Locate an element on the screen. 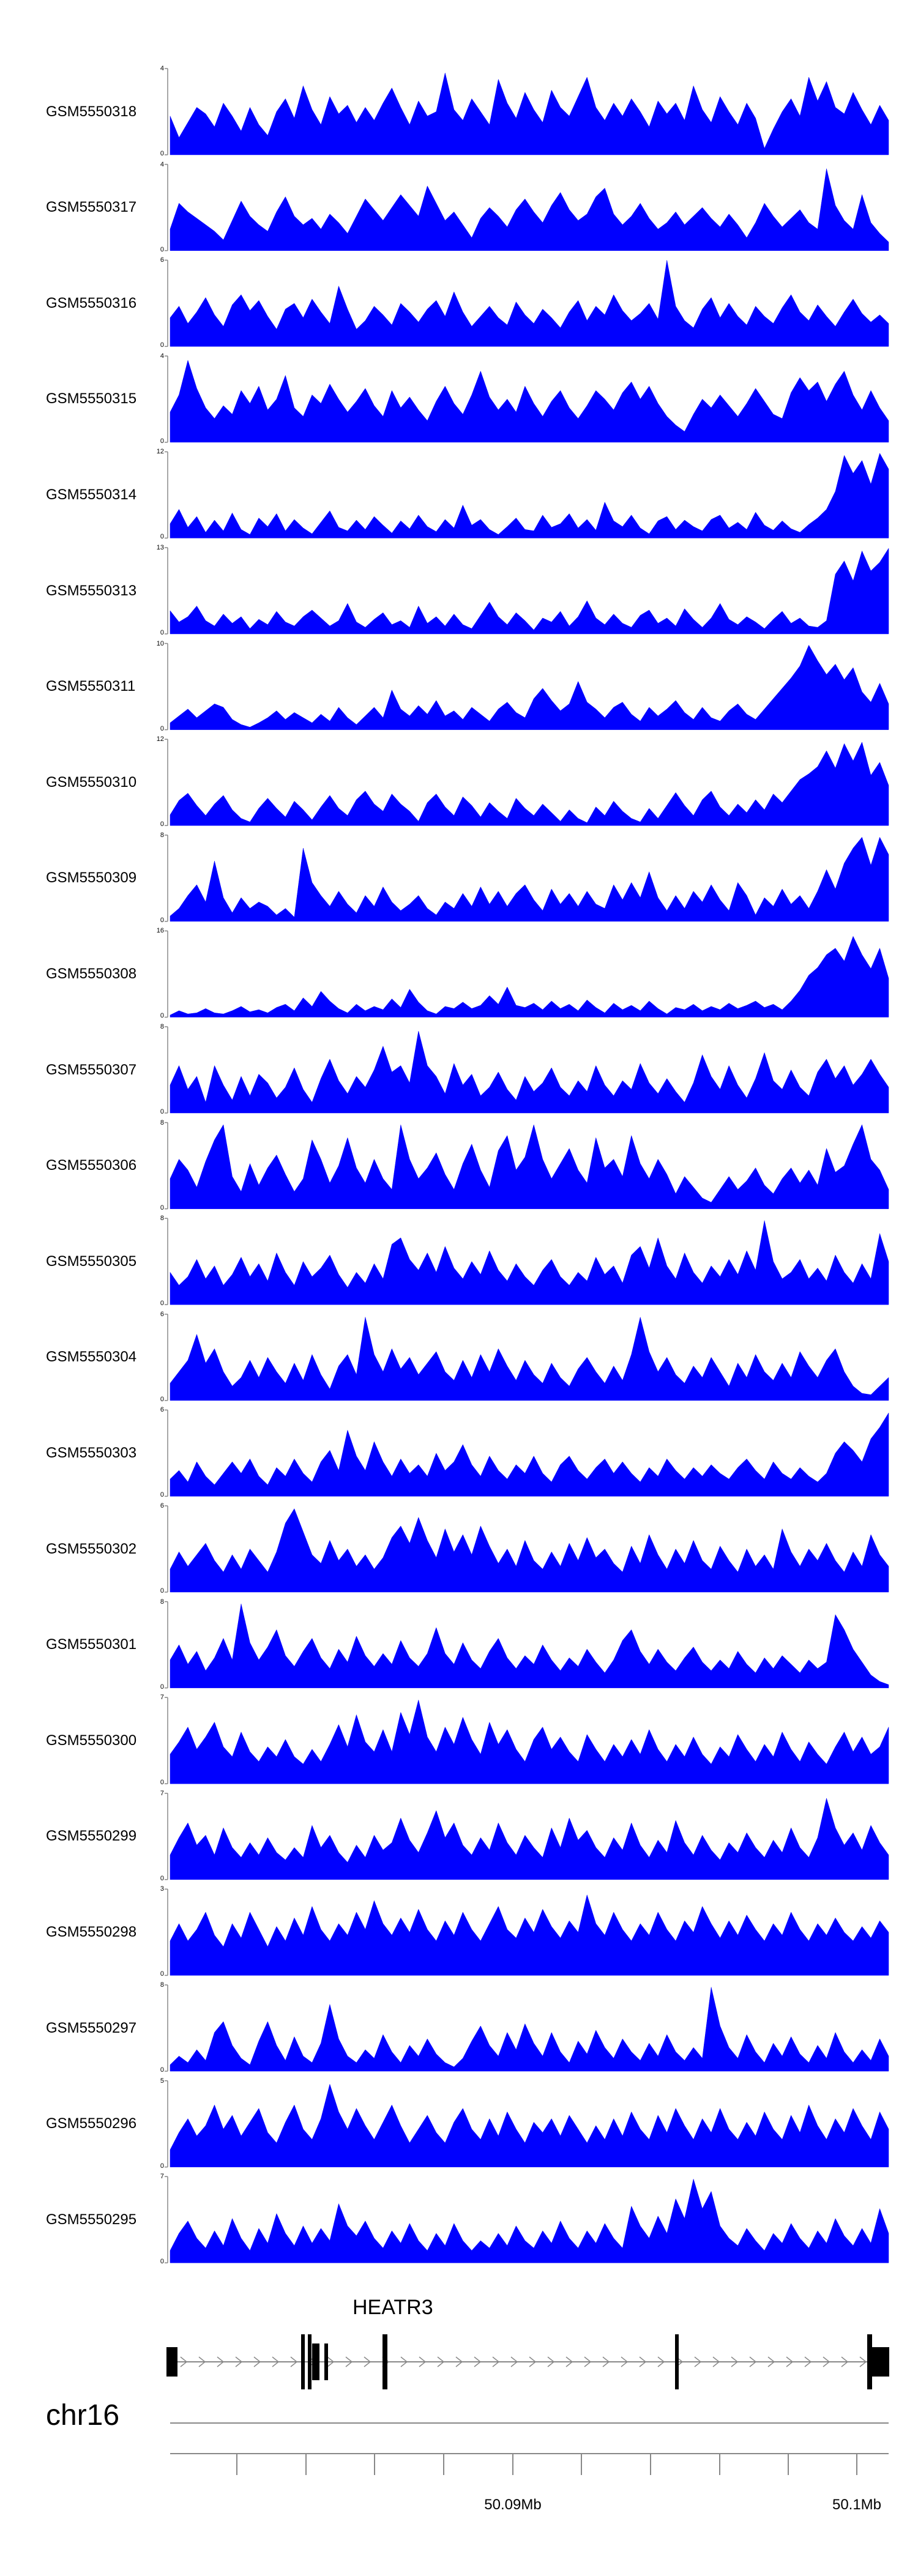 Image resolution: width=918 pixels, height=2576 pixels. coverage-area-GSM5550310 is located at coordinates (529, 784).